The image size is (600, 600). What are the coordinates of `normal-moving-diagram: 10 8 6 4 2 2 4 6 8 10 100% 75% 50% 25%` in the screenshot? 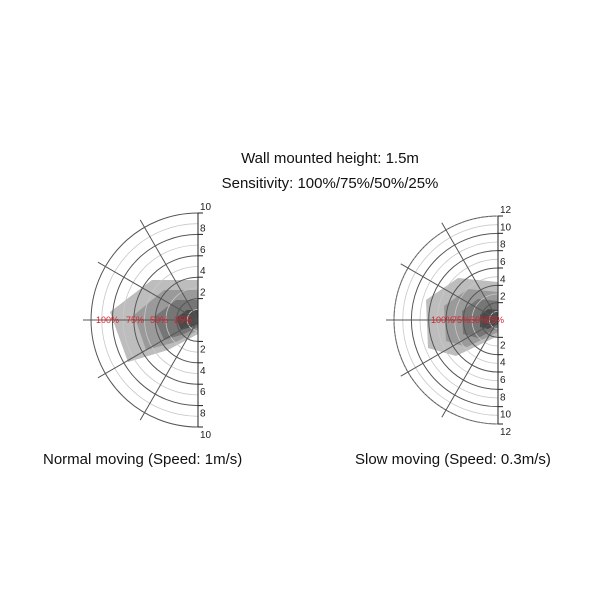 It's located at (147, 321).